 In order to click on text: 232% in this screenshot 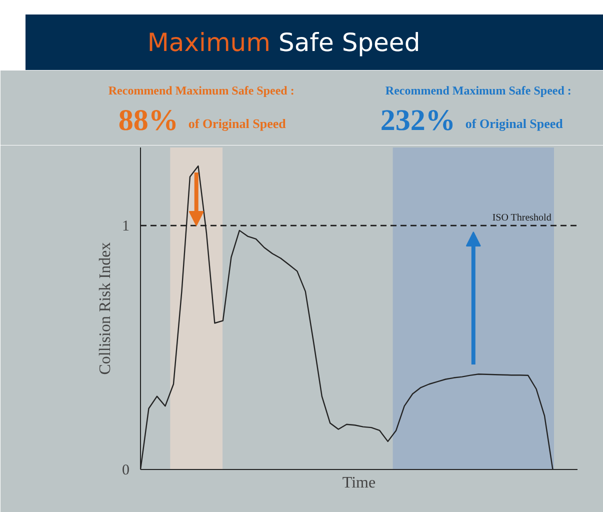, I will do `click(418, 120)`.